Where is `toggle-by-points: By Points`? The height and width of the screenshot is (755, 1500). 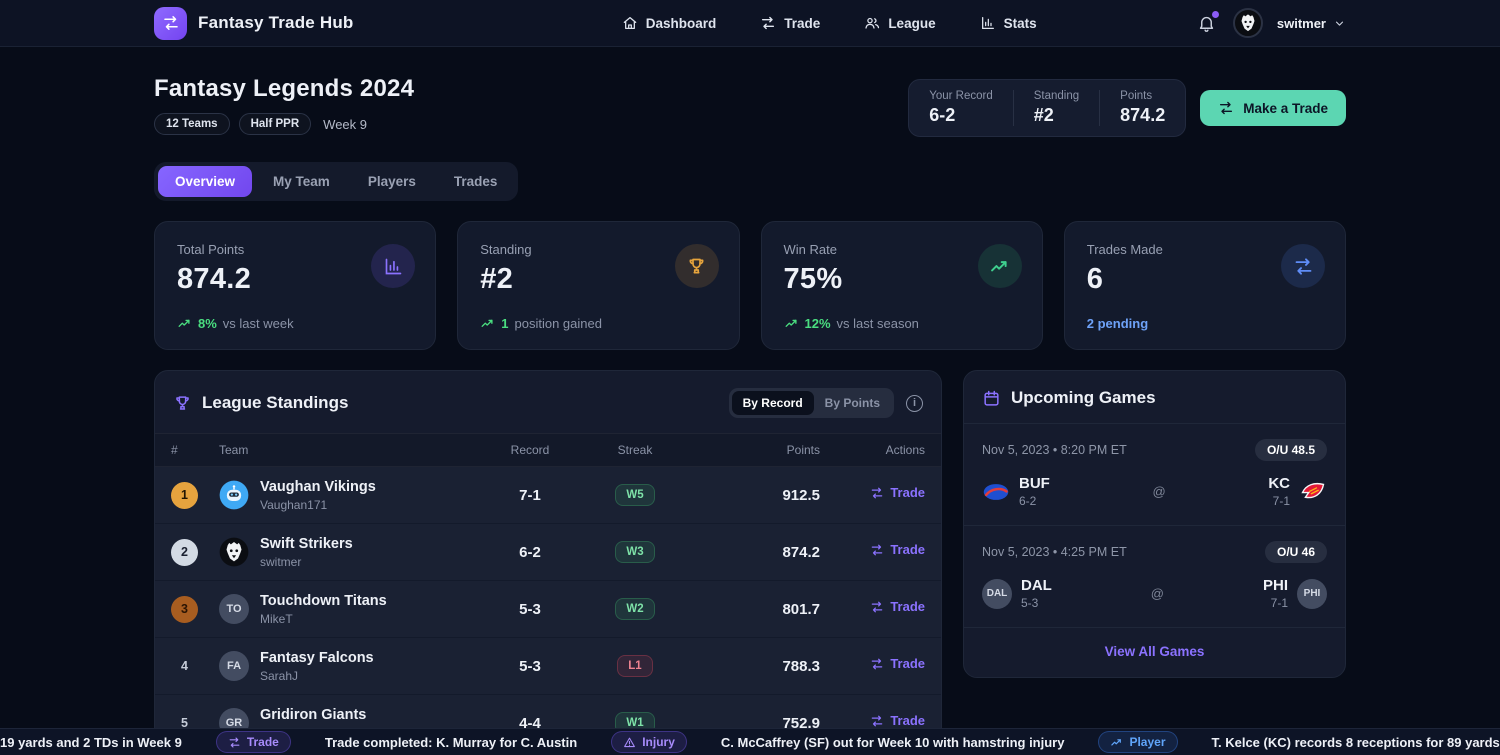 toggle-by-points: By Points is located at coordinates (852, 403).